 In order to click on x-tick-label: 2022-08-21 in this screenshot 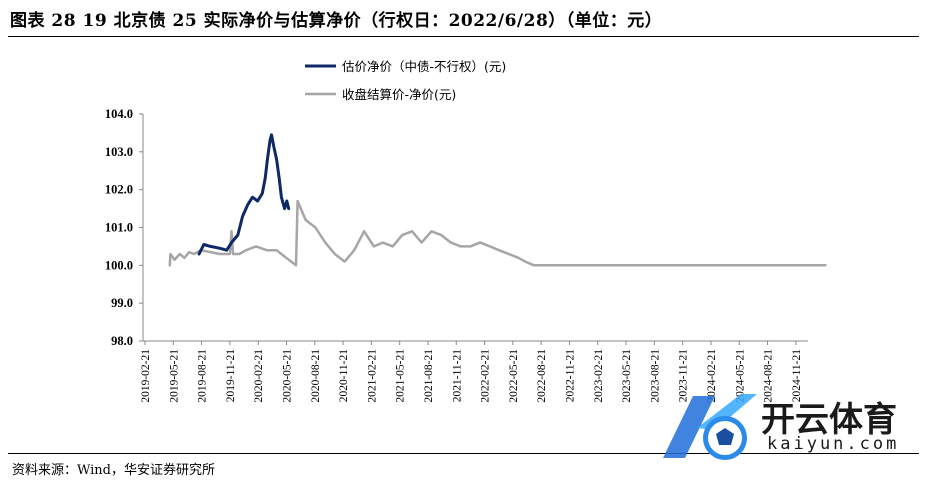, I will do `click(542, 376)`.